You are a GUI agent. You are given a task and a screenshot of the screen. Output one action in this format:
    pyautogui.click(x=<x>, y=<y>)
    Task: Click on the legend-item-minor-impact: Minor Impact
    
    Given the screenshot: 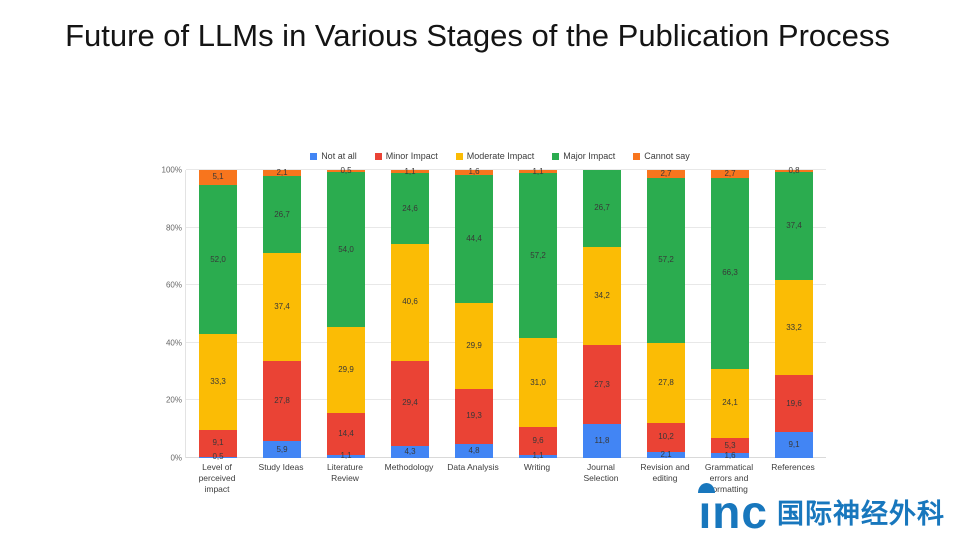 What is the action you would take?
    pyautogui.click(x=406, y=156)
    